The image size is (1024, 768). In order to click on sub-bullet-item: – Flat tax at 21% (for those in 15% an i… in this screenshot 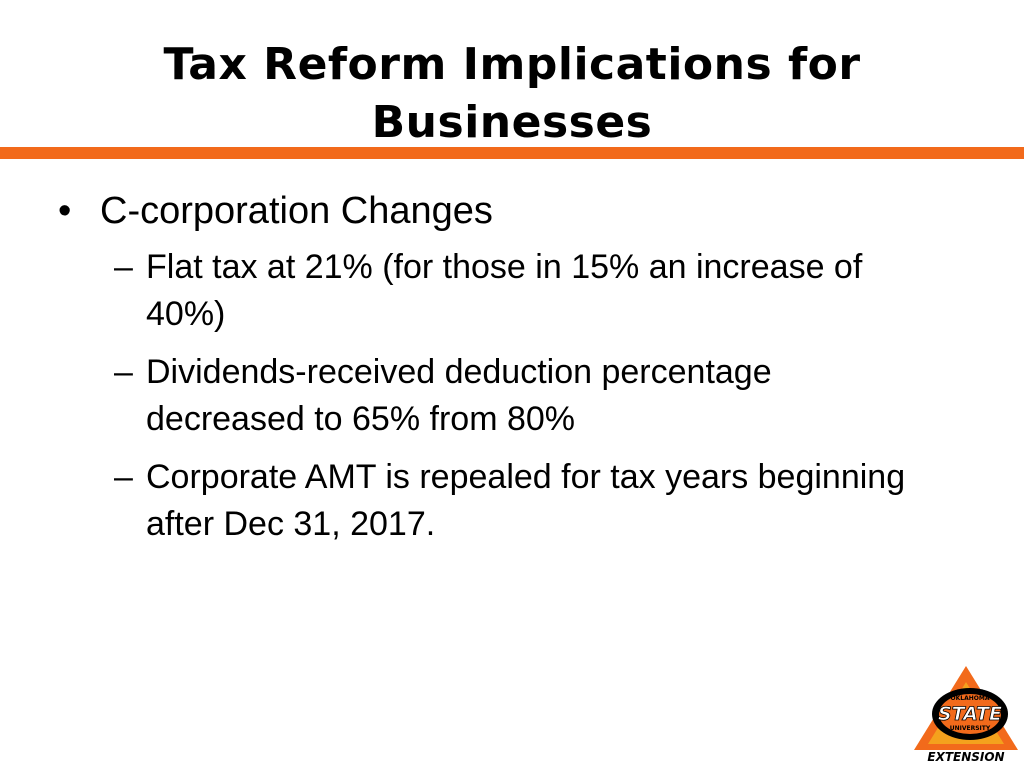, I will do `click(510, 291)`.